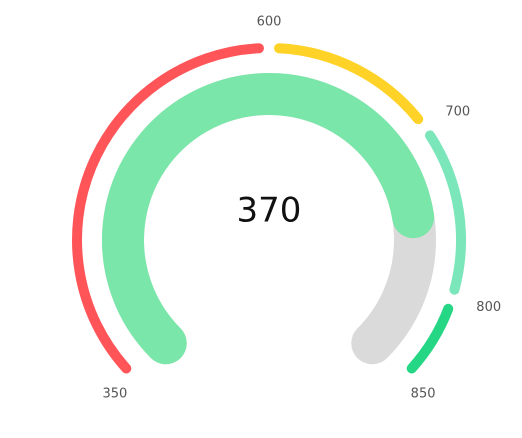 Image resolution: width=522 pixels, height=438 pixels. Describe the element at coordinates (269, 211) in the screenshot. I see `gauge-value: 370` at that location.